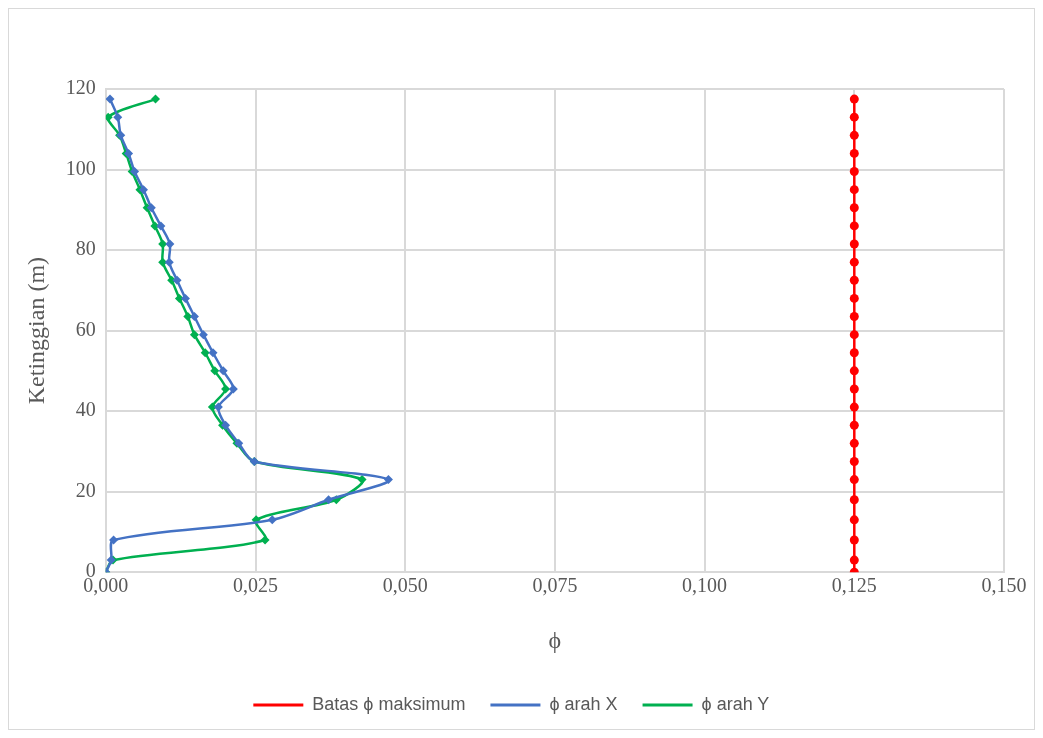  Describe the element at coordinates (555, 639) in the screenshot. I see `x-axis-title: ϕ` at that location.